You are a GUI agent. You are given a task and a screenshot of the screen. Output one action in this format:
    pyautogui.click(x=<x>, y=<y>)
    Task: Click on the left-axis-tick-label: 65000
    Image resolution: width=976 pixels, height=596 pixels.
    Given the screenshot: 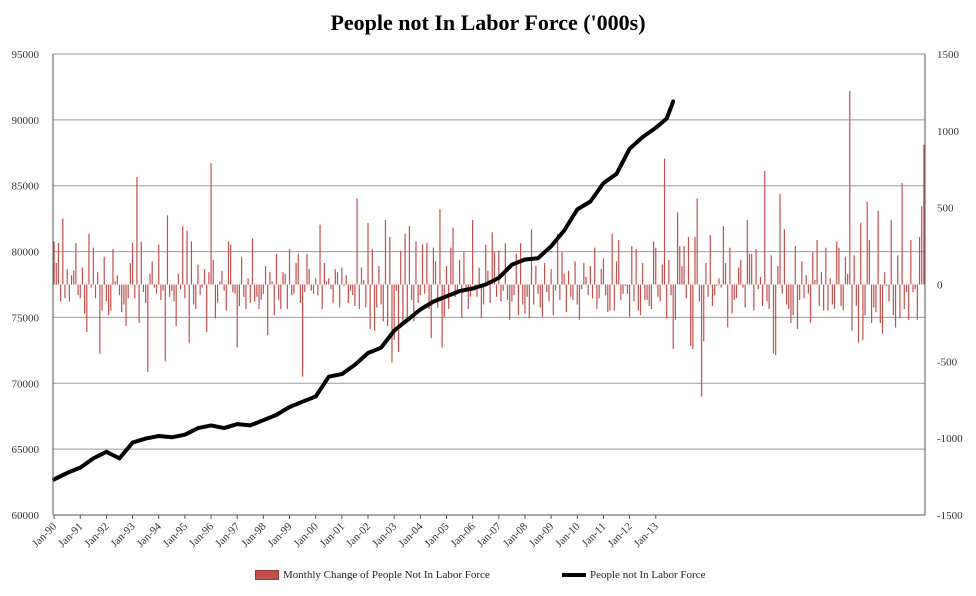 What is the action you would take?
    pyautogui.click(x=26, y=450)
    